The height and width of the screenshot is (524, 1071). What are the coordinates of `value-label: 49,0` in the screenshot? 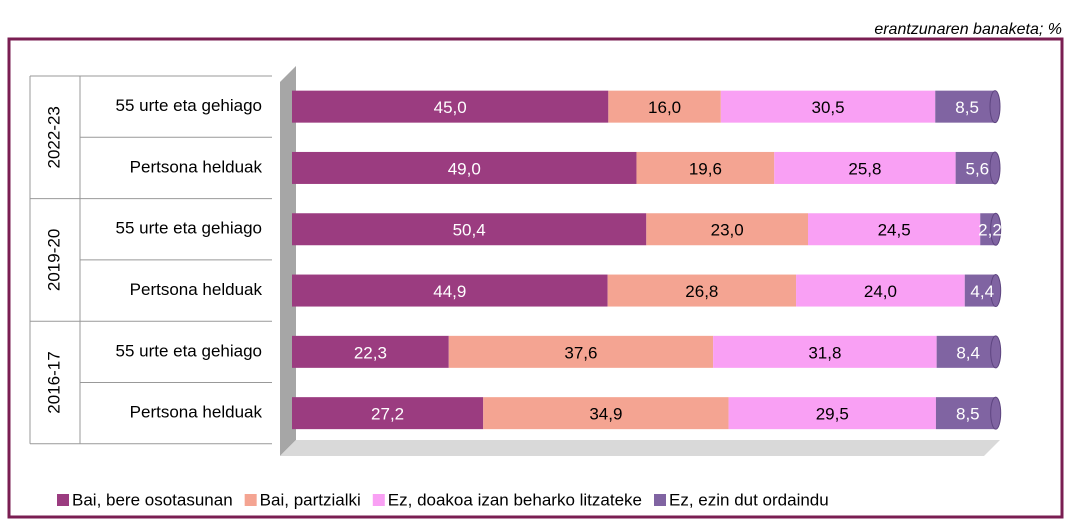 It's located at (464, 168).